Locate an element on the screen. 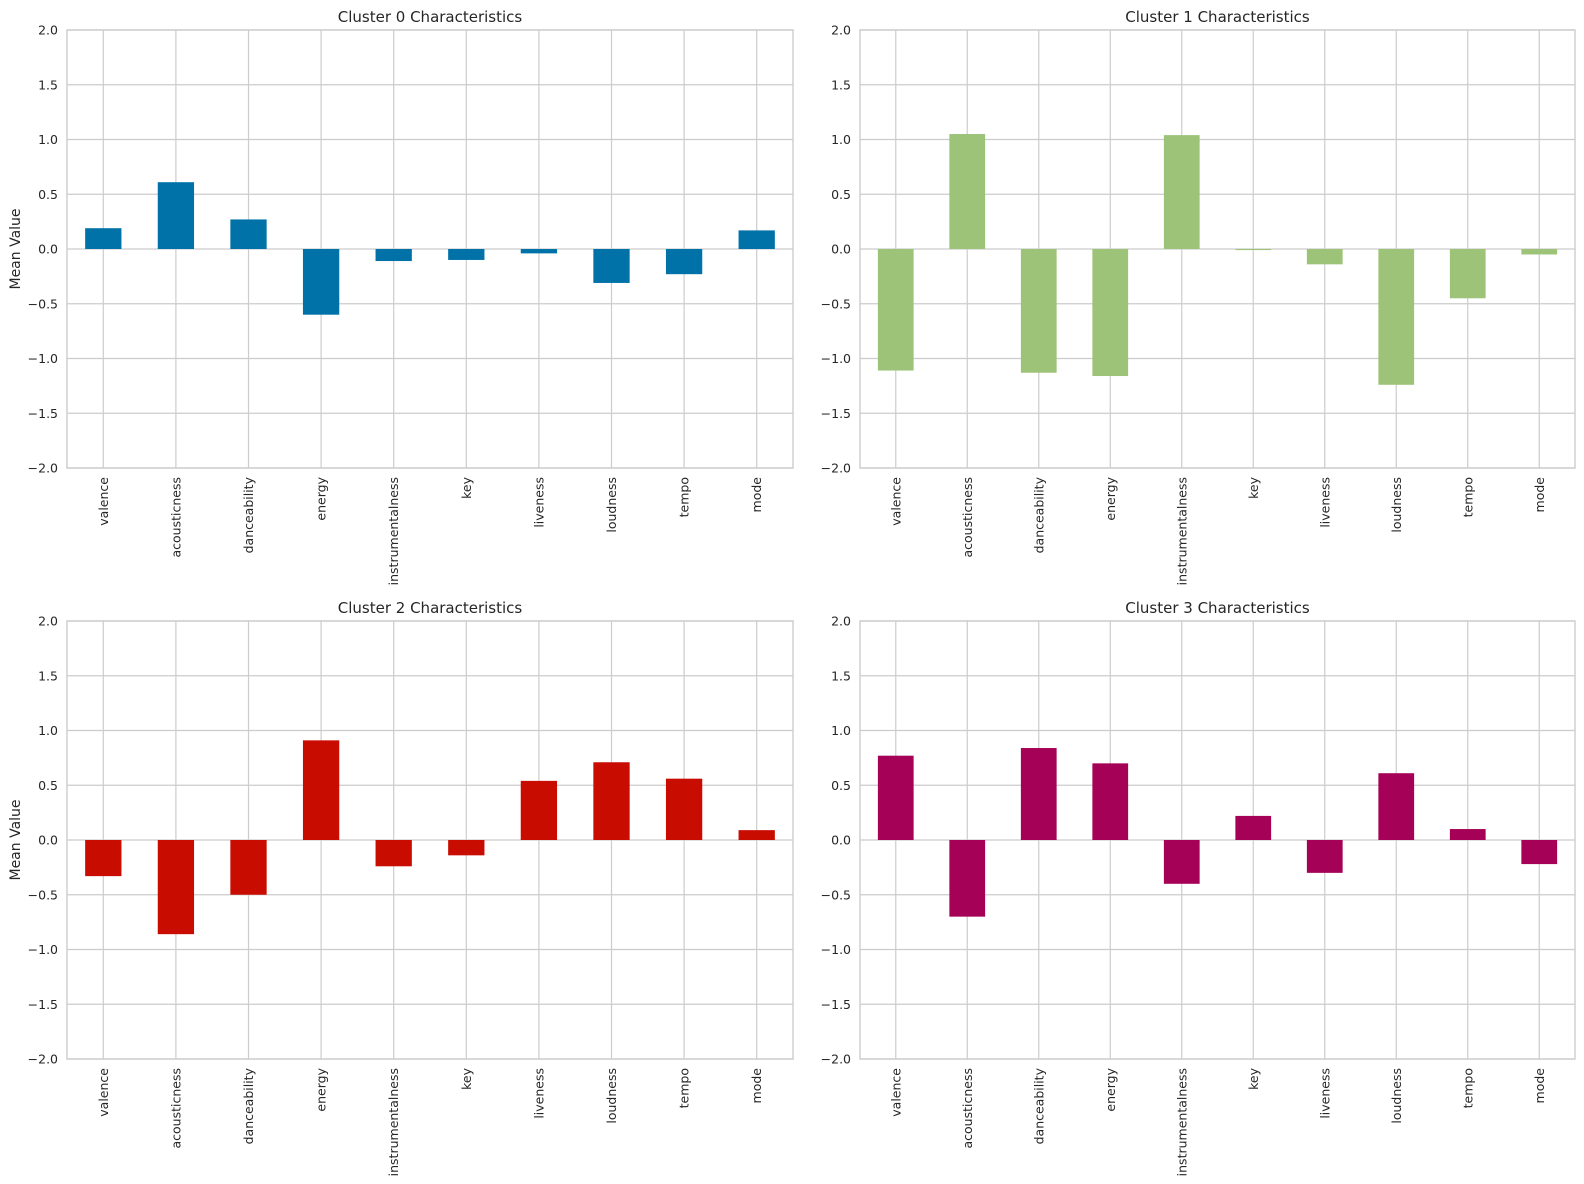 The image size is (1584, 1184). y-axis-label: Mean Value is located at coordinates (16, 839).